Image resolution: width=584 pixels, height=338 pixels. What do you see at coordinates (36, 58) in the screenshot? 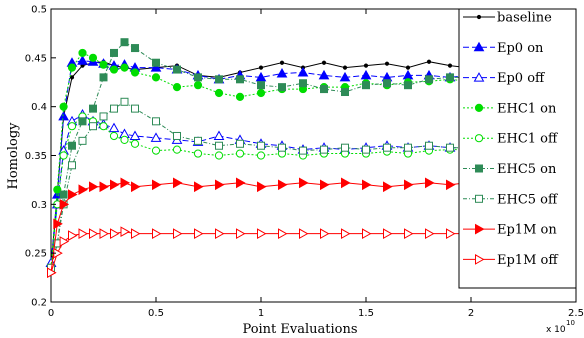
I see `y-tick-label: 0.45` at bounding box center [36, 58].